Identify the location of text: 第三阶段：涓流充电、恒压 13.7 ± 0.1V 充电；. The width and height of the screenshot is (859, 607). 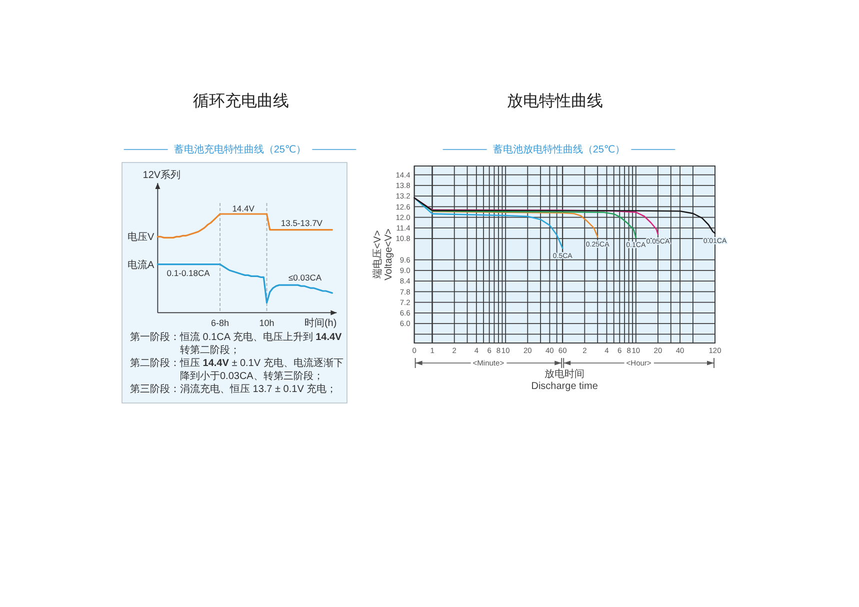
(234, 389).